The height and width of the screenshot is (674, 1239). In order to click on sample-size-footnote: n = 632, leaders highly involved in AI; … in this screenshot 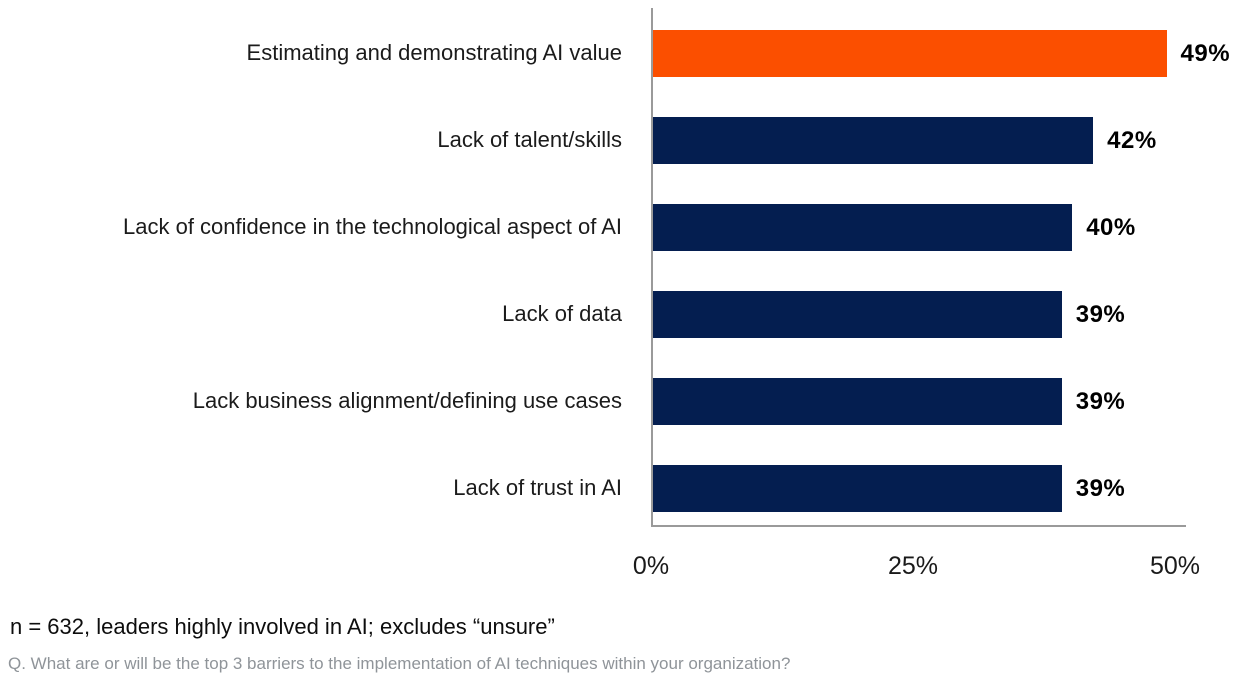, I will do `click(282, 626)`.